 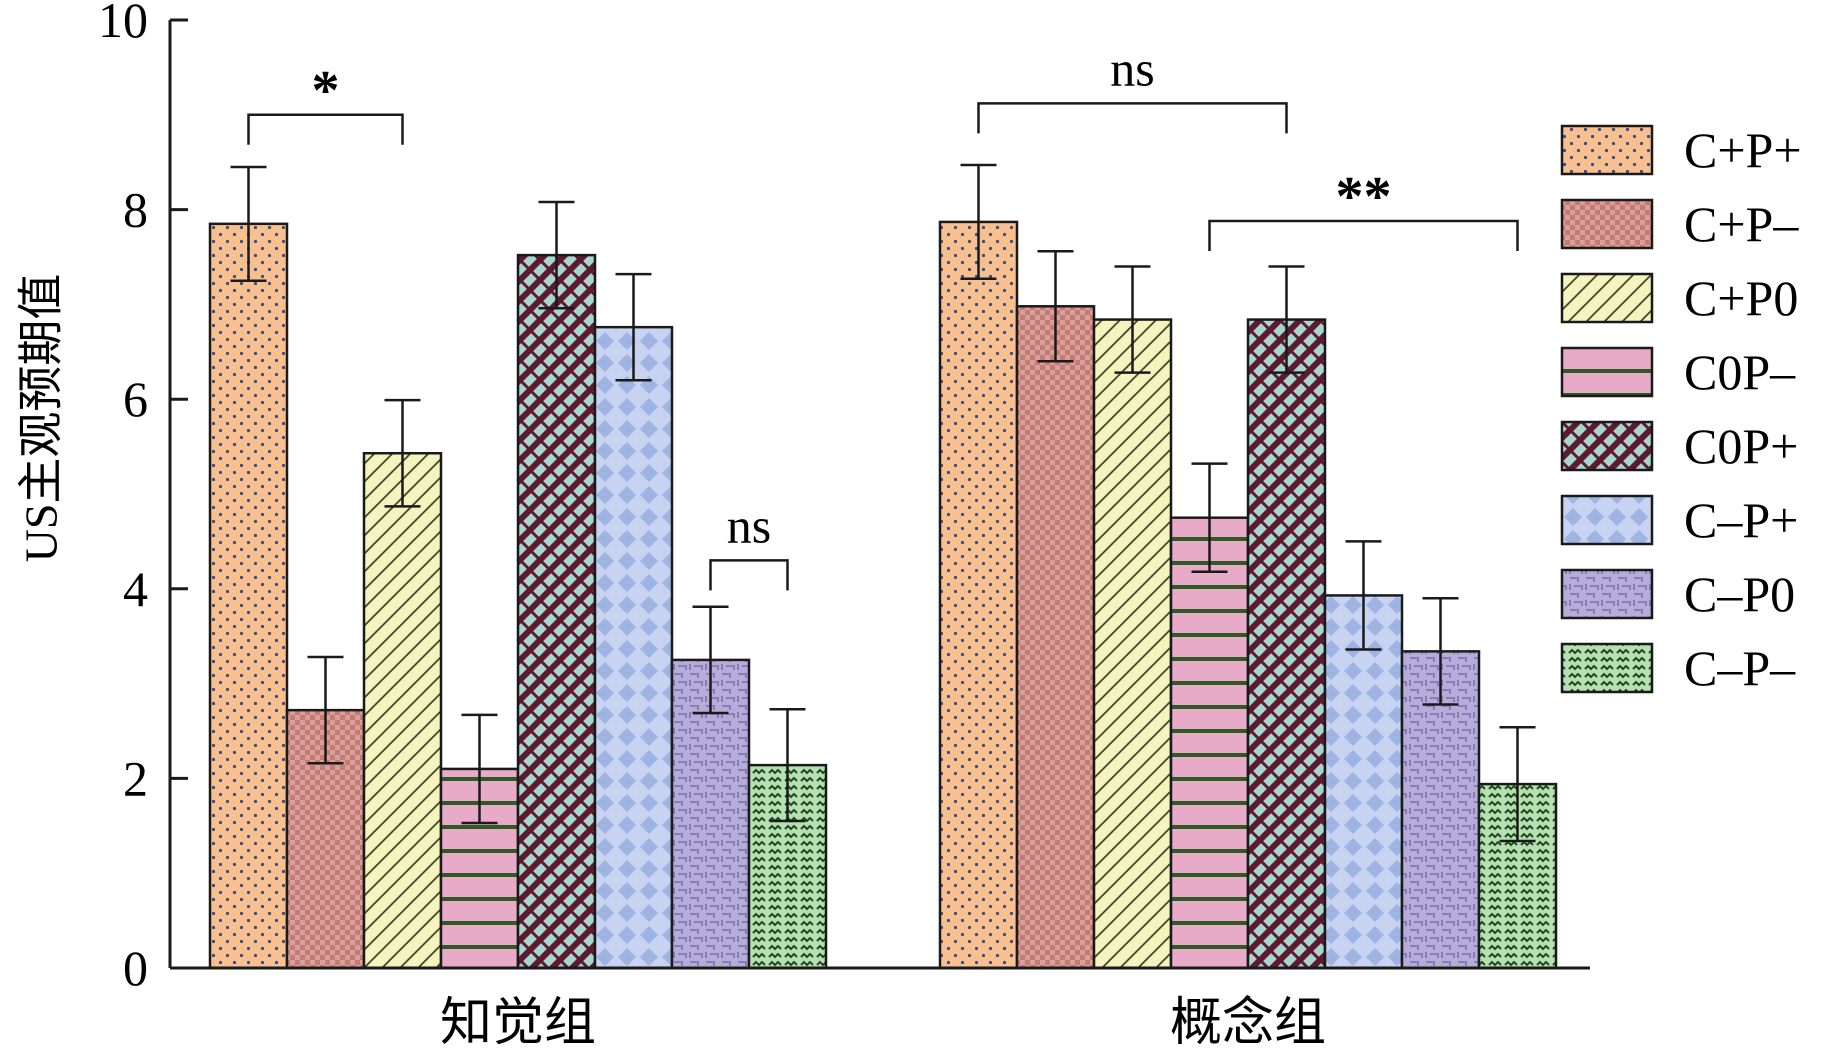 I want to click on significance-label-1: ns, so click(x=749, y=525).